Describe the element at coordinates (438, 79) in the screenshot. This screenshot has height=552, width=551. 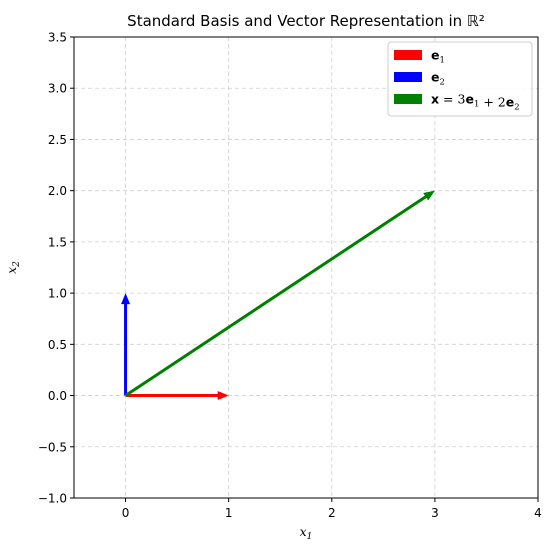
I see `legend-label: e2` at that location.